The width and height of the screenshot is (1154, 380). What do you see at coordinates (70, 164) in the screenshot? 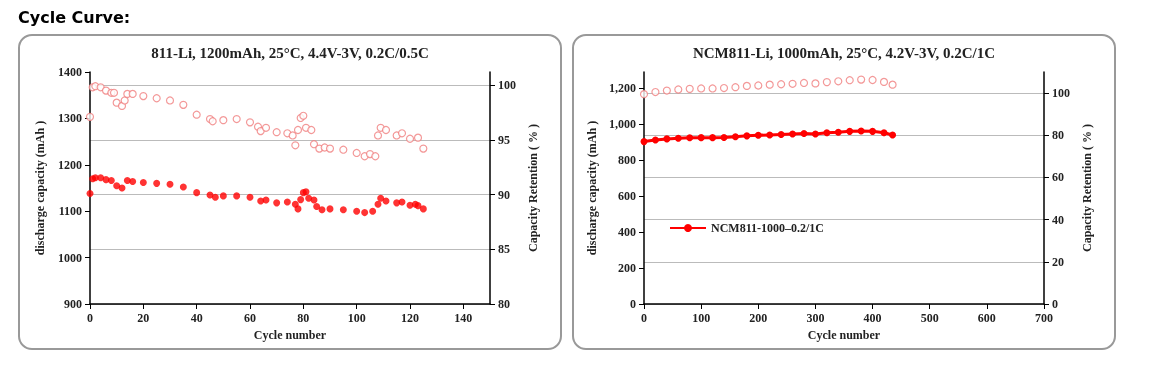
I see `y-tick-label: 1200` at bounding box center [70, 164].